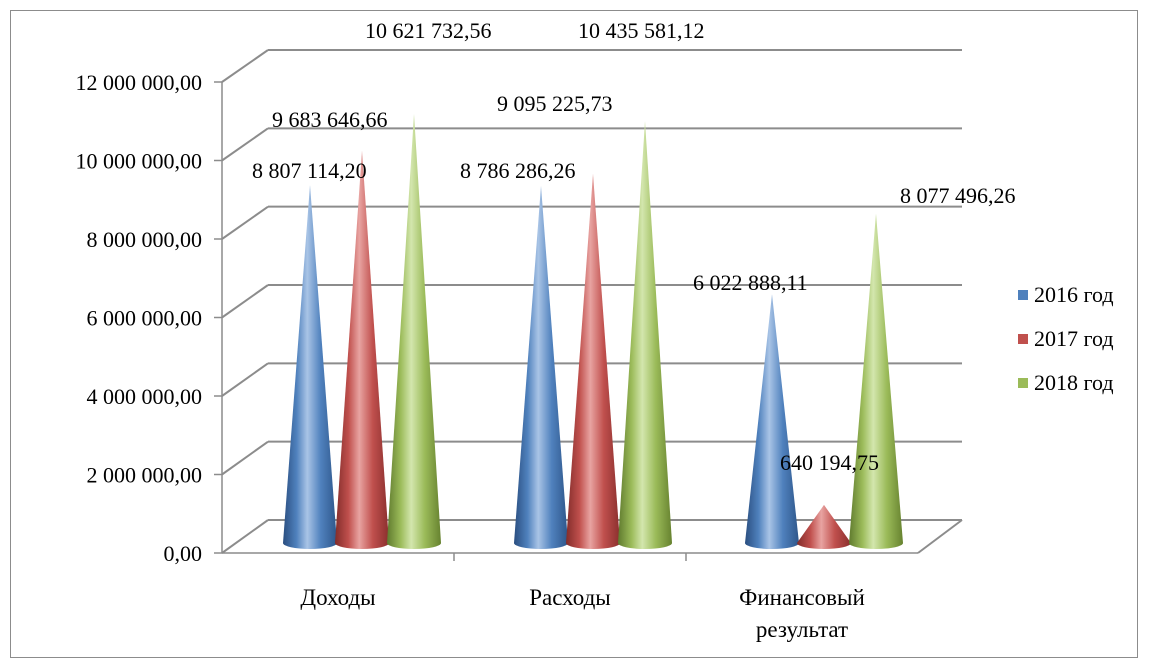 This screenshot has width=1150, height=668. Describe the element at coordinates (802, 597) in the screenshot. I see `category-label: Финансовый` at that location.